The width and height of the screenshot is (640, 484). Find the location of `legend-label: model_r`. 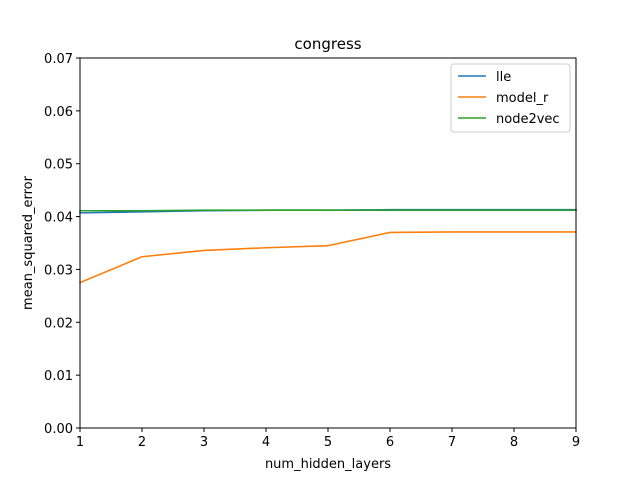

legend-label: model_r is located at coordinates (522, 98).